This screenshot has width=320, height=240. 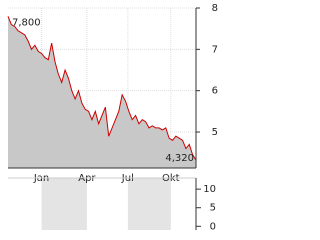 I want to click on y-tick-label: 6, so click(x=215, y=91).